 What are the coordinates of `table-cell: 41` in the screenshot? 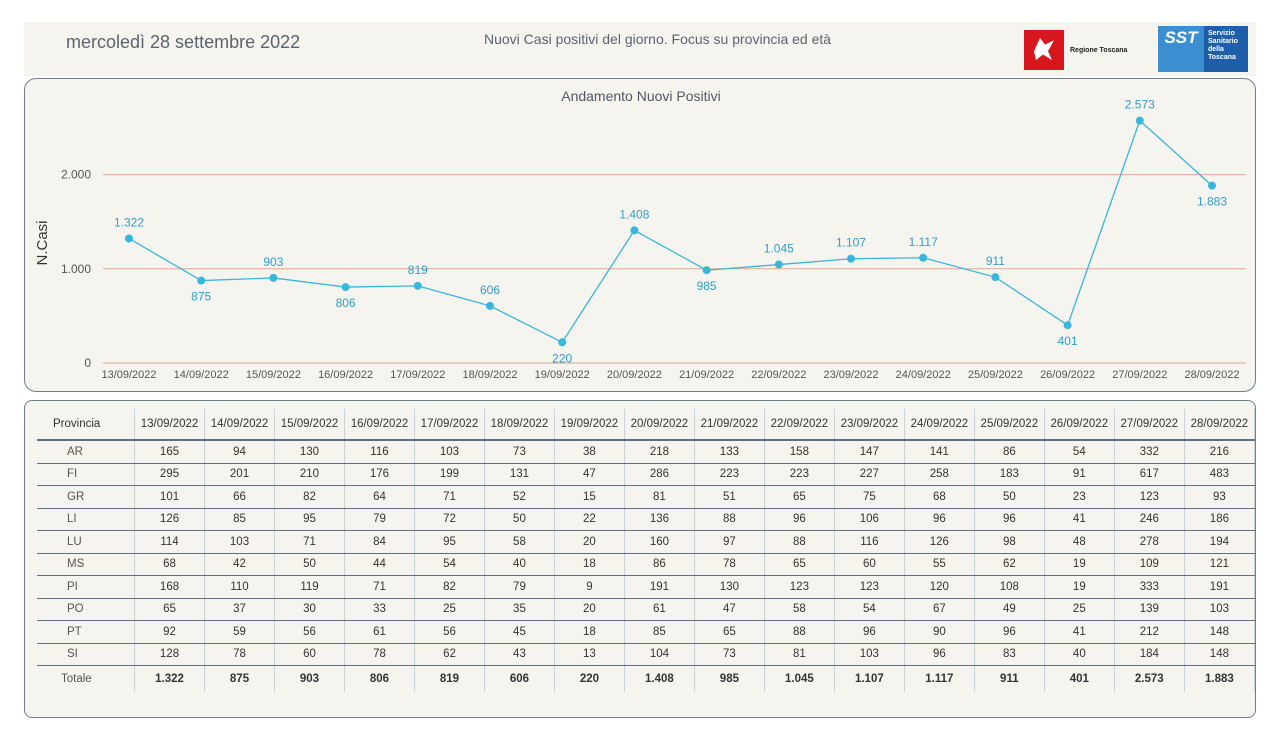 It's located at (1079, 519).